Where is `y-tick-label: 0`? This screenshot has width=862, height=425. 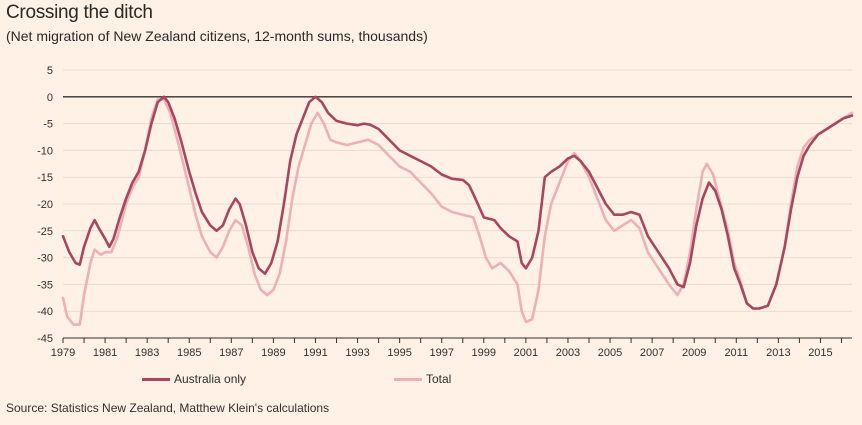 y-tick-label: 0 is located at coordinates (50, 98).